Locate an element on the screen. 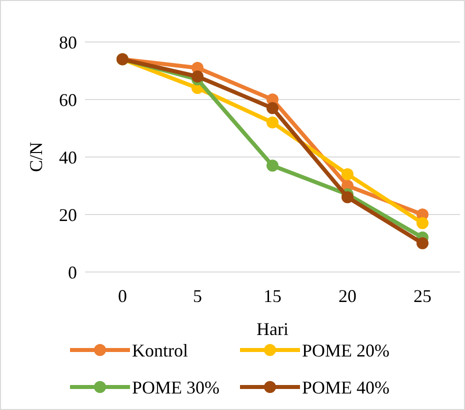  y-tick-label: 40 is located at coordinates (68, 157).